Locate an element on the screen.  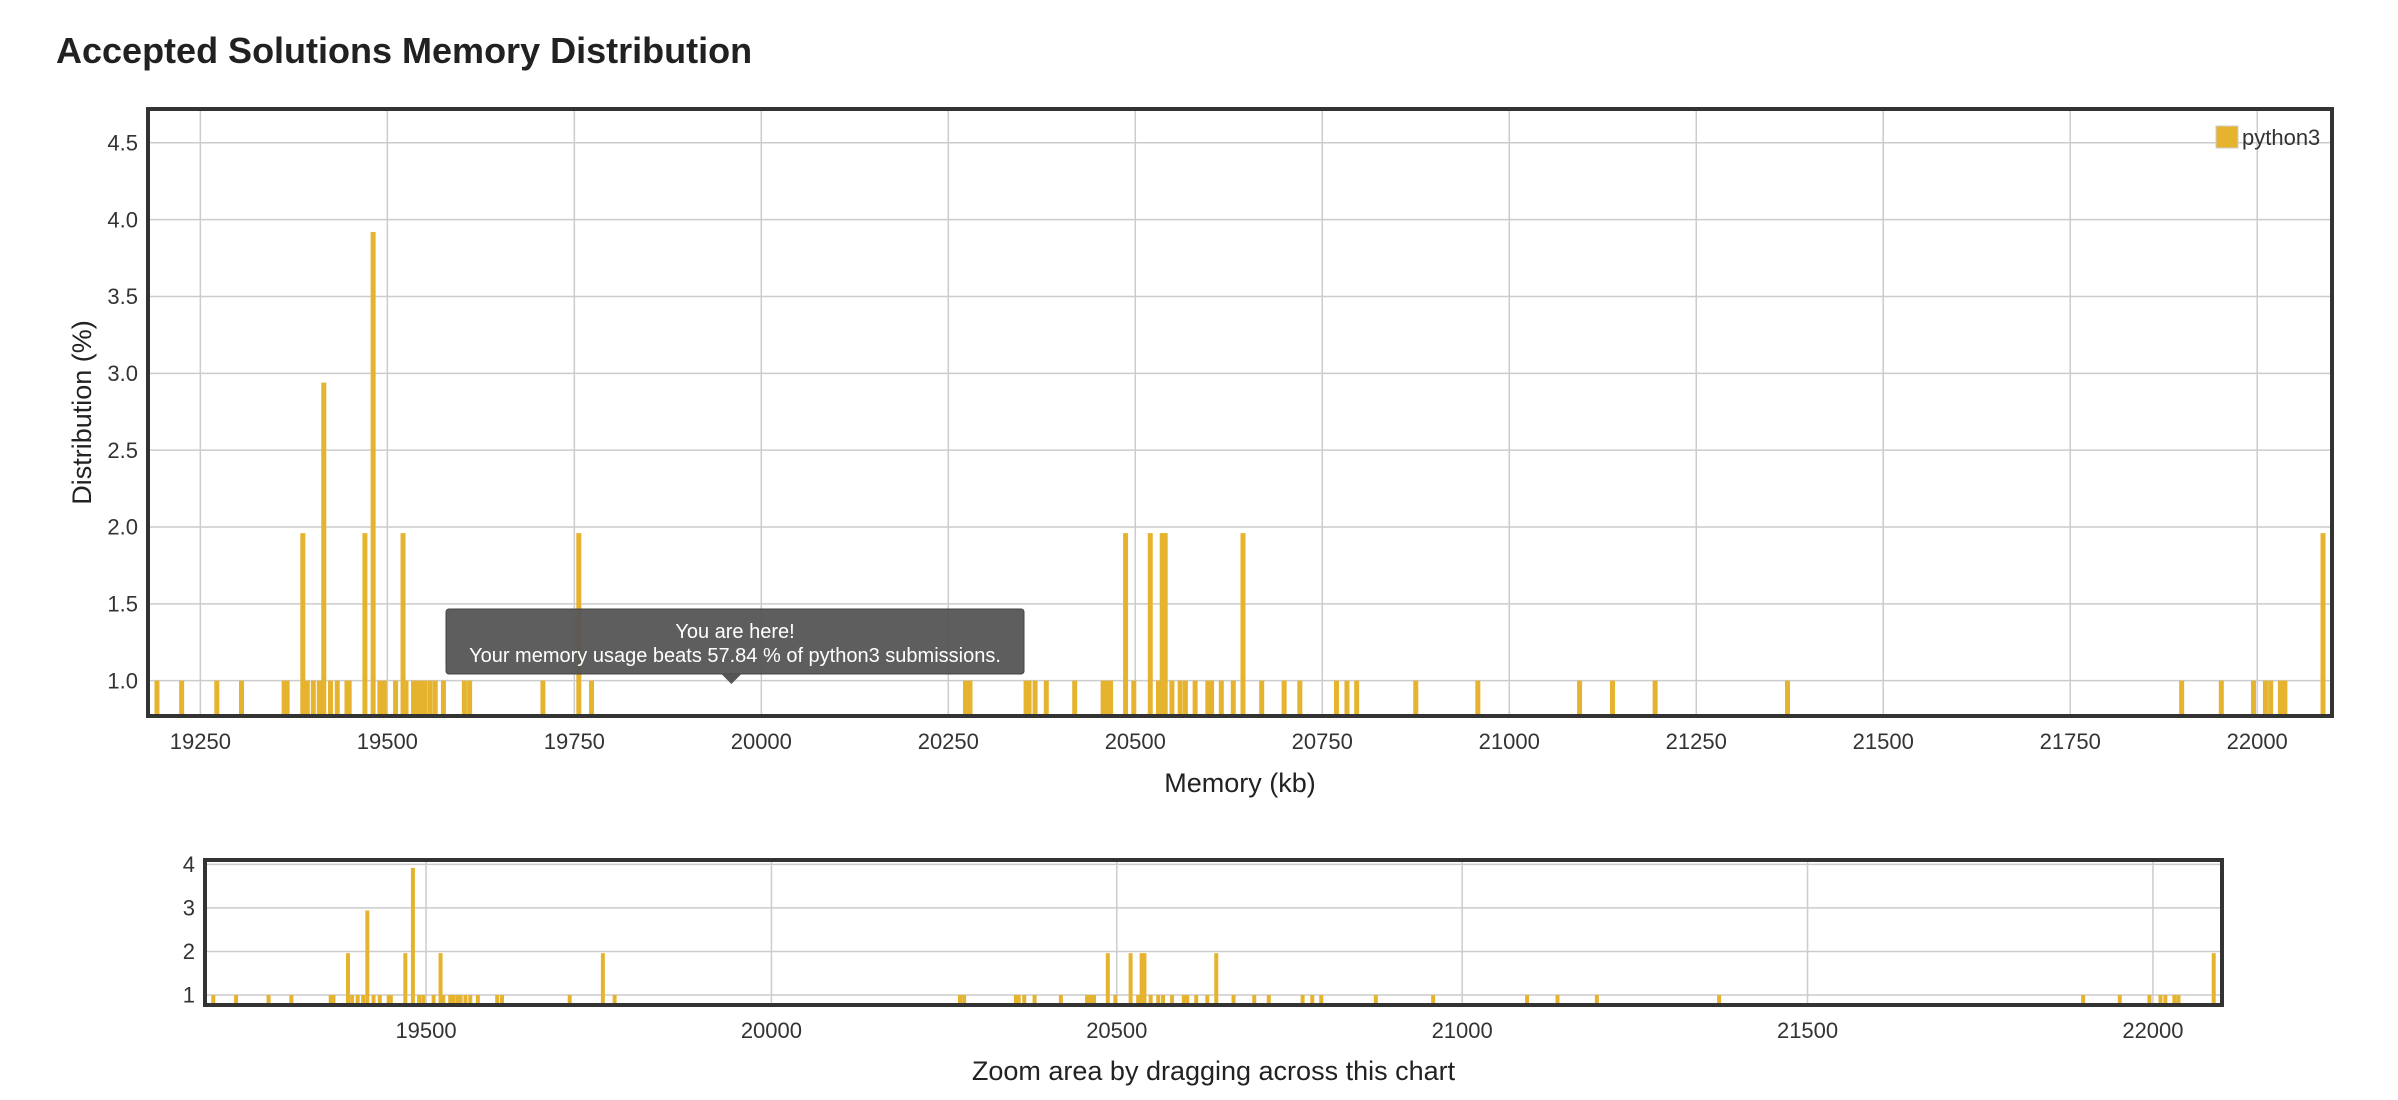
overview-chart-bars is located at coordinates (1213, 936).